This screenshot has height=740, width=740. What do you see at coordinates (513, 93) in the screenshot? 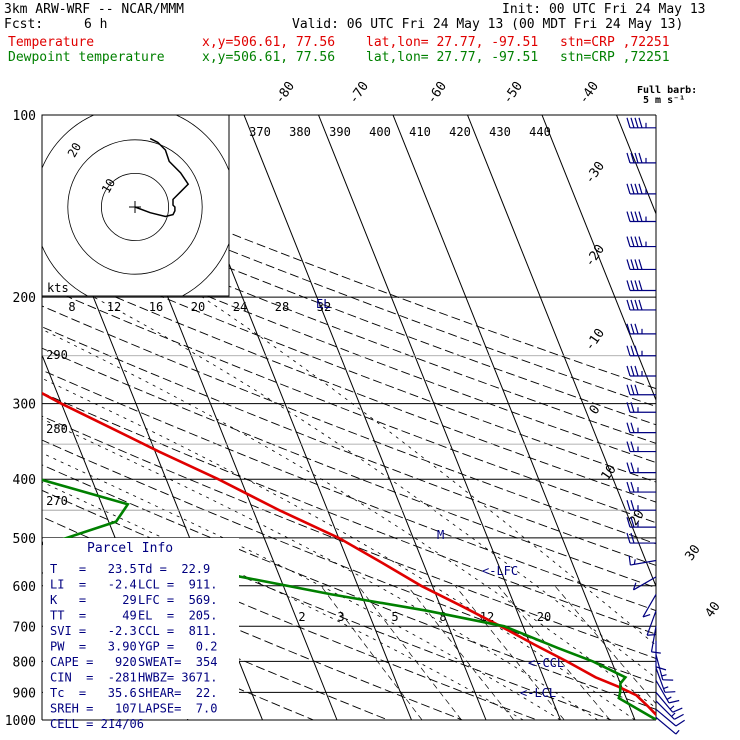
I see `temperature-axis-label: -50` at bounding box center [513, 93].